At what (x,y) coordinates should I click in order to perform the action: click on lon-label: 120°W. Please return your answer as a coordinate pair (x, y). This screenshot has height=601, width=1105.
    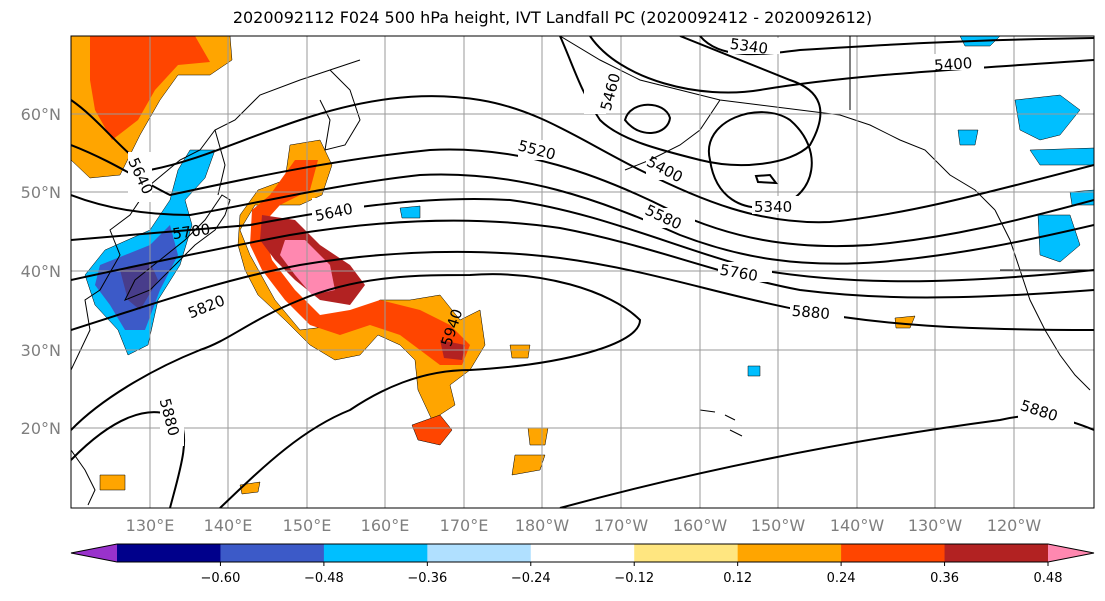
    Looking at the image, I should click on (1014, 525).